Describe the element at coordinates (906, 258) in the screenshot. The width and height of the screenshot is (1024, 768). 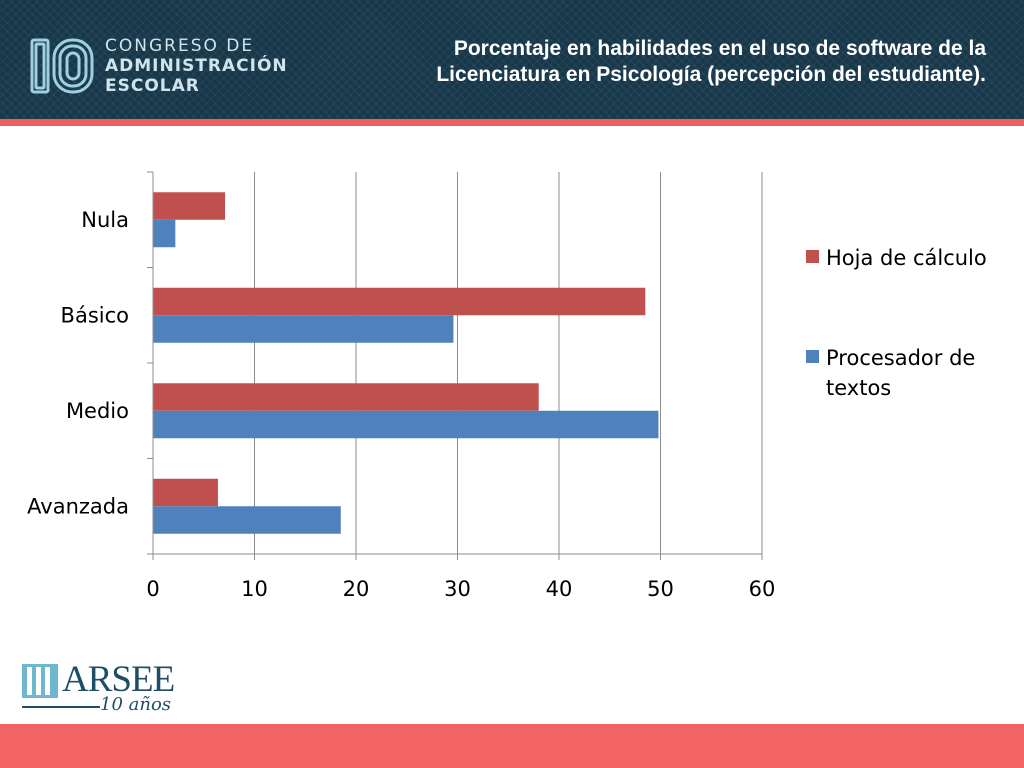
I see `legend-label: Hoja de cálculo` at that location.